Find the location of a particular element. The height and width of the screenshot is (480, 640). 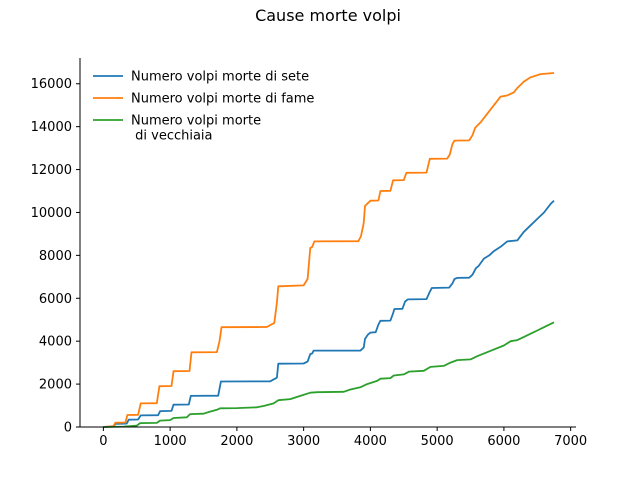

x-tick-label: 0 is located at coordinates (103, 441).